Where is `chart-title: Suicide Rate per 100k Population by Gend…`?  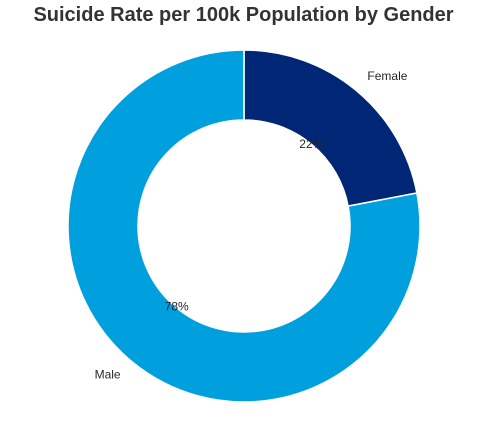 chart-title: Suicide Rate per 100k Population by Gend… is located at coordinates (243, 15).